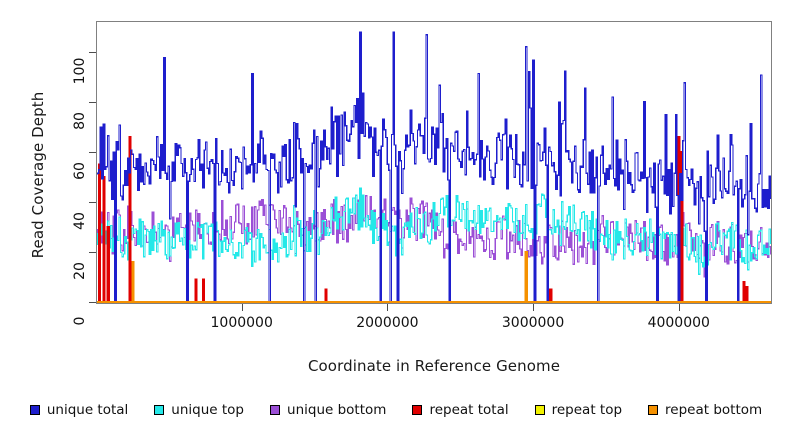 The width and height of the screenshot is (792, 432). I want to click on legend-label: unique total, so click(87, 410).